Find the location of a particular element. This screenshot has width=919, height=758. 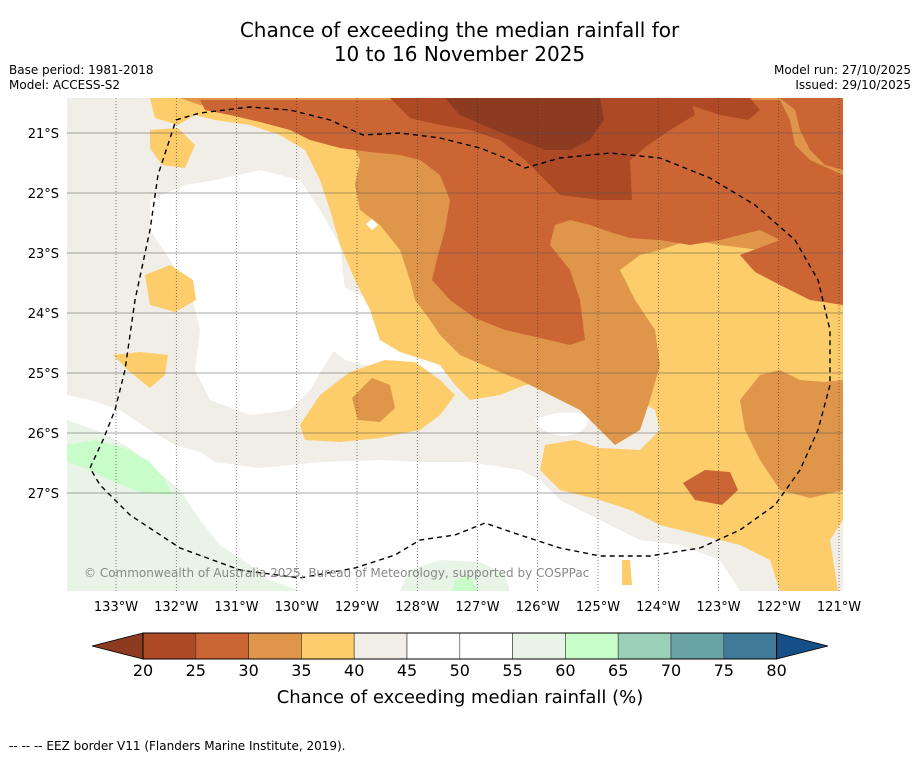

latitude-labels: 21°S 22°S 23°S 24°S 25°S 26°S 27°S is located at coordinates (43, 314).